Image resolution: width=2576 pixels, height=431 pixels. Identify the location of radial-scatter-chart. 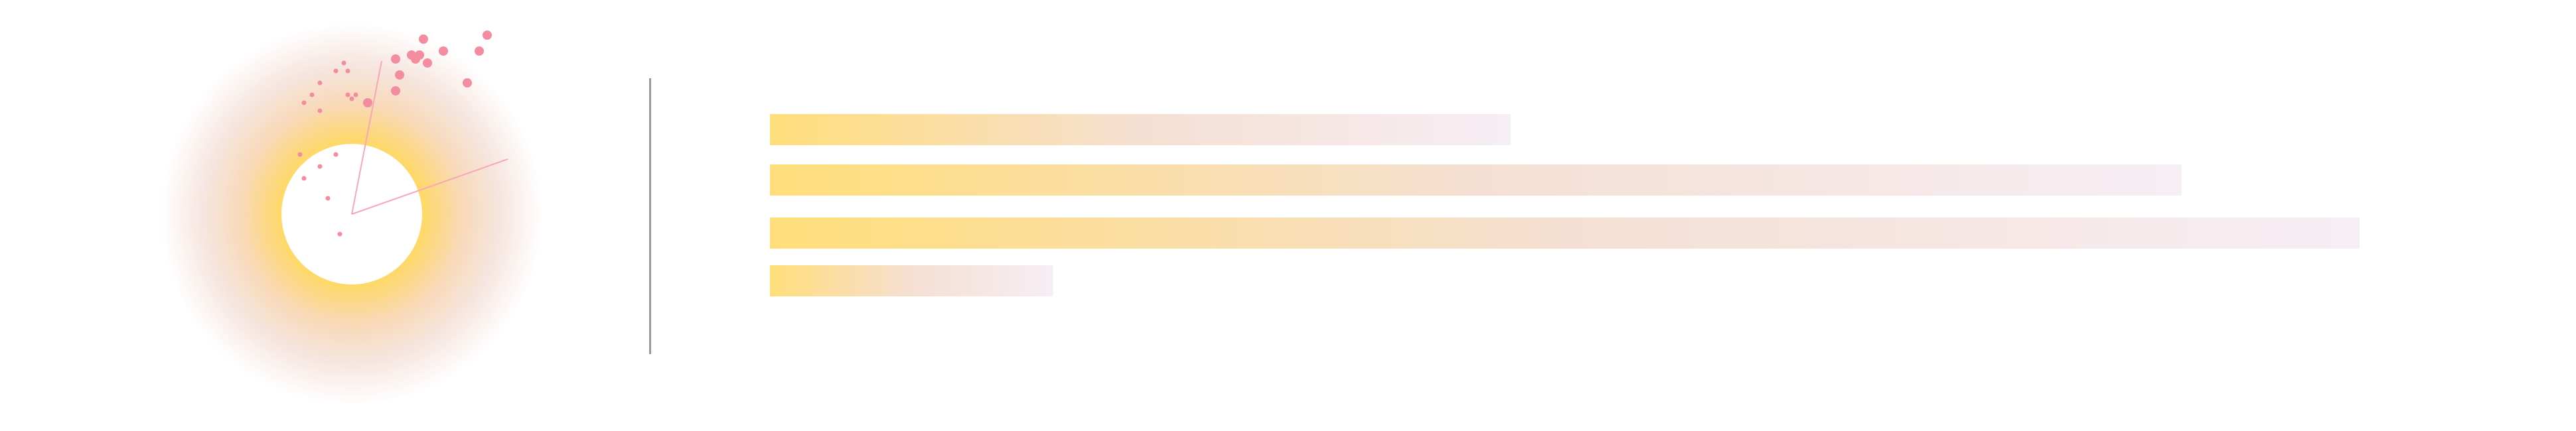
(352, 214).